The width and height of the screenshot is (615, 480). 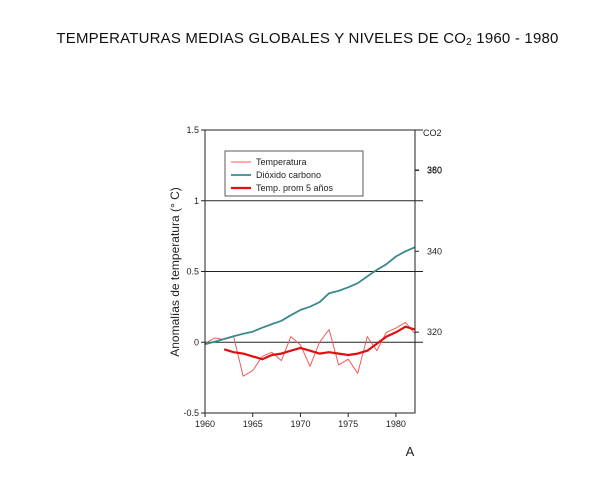 What do you see at coordinates (253, 424) in the screenshot?
I see `x-tick-label: 1965` at bounding box center [253, 424].